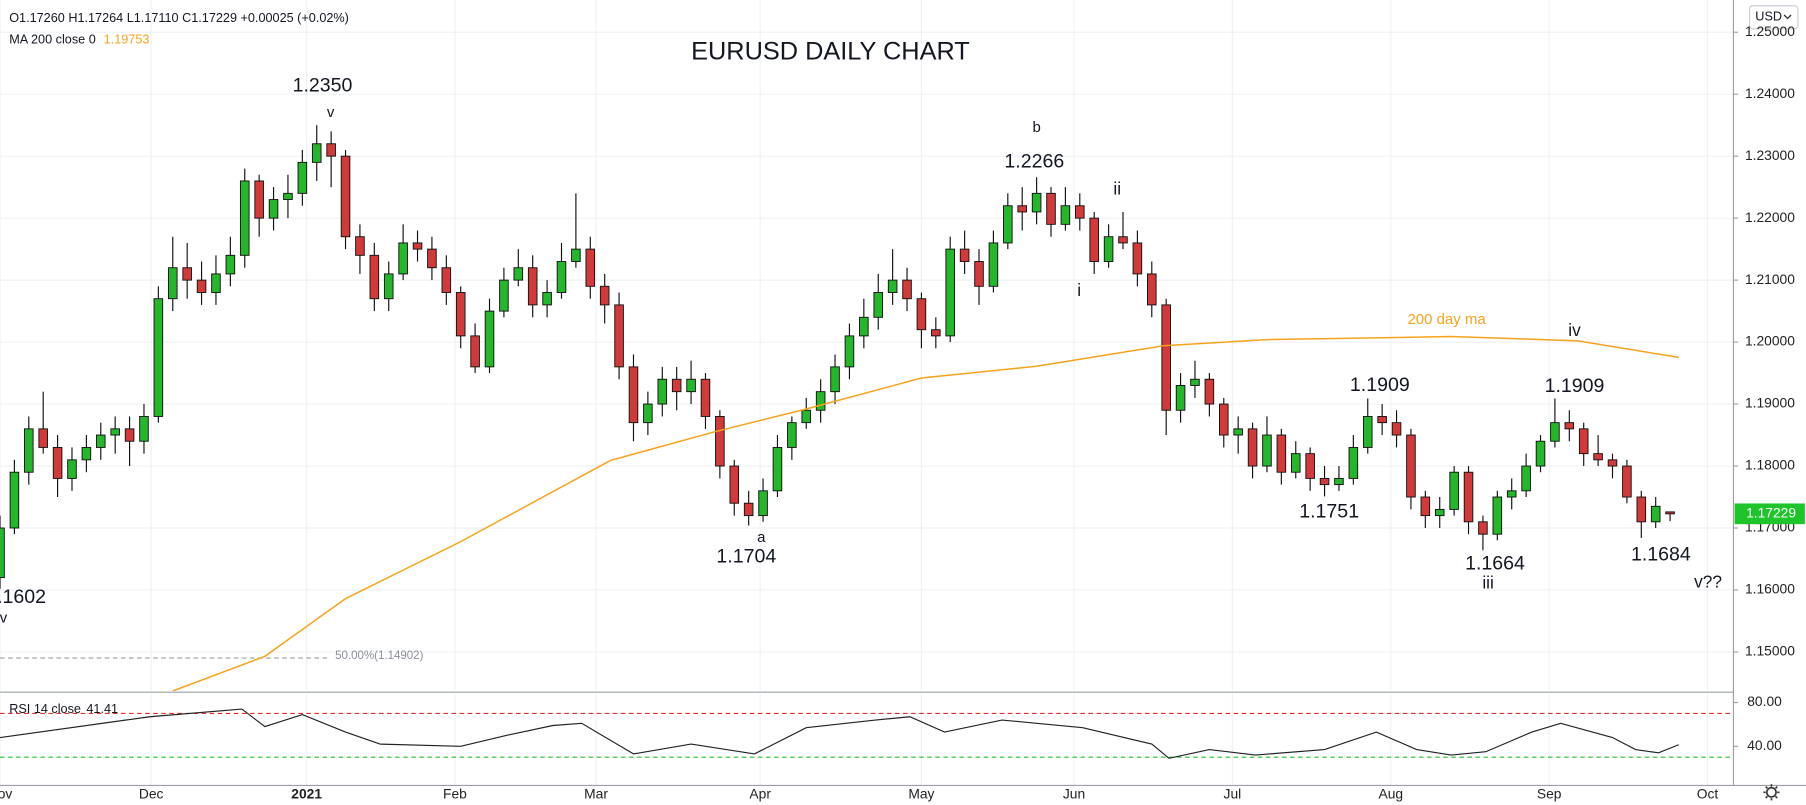 The height and width of the screenshot is (805, 1806). Describe the element at coordinates (1770, 31) in the screenshot. I see `y-tick-label: 1.25000` at that location.